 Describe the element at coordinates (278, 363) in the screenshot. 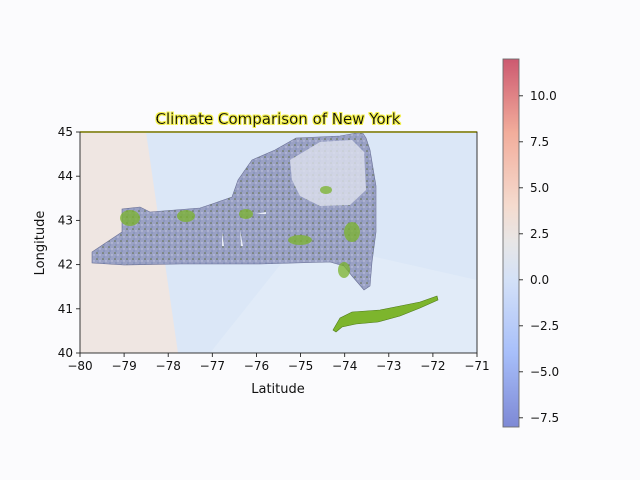

I see `x-axis: −80 −79 −78 −77 −76 −75 −74 −73 −72 −71` at that location.